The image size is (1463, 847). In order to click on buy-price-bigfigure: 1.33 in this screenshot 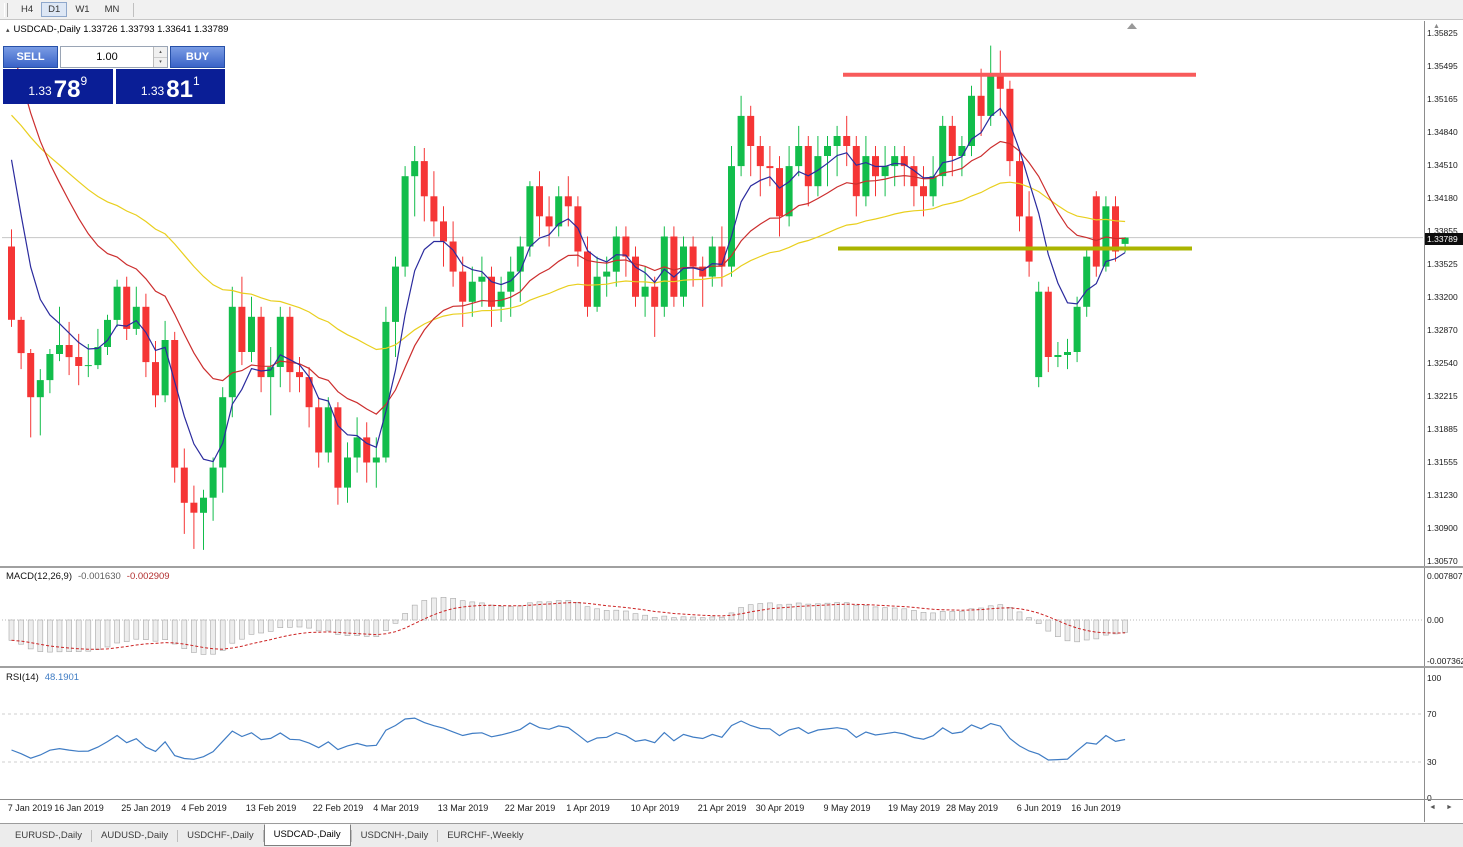, I will do `click(152, 91)`.